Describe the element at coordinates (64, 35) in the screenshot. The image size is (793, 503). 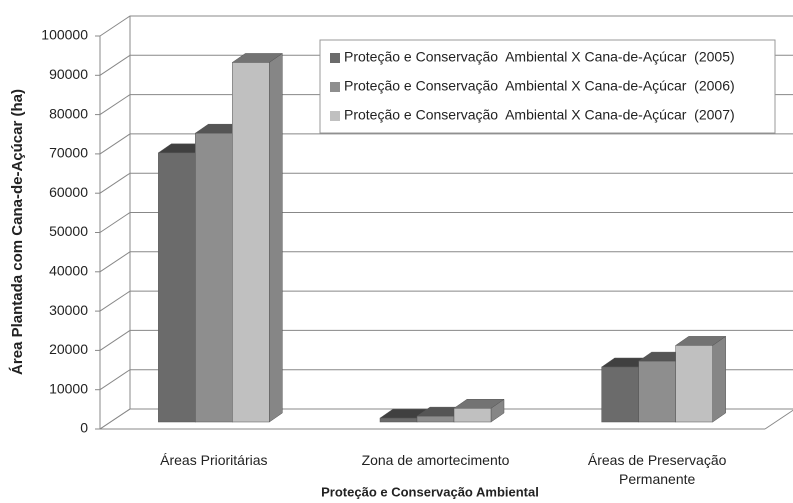
I see `y-tick-label: 100000` at that location.